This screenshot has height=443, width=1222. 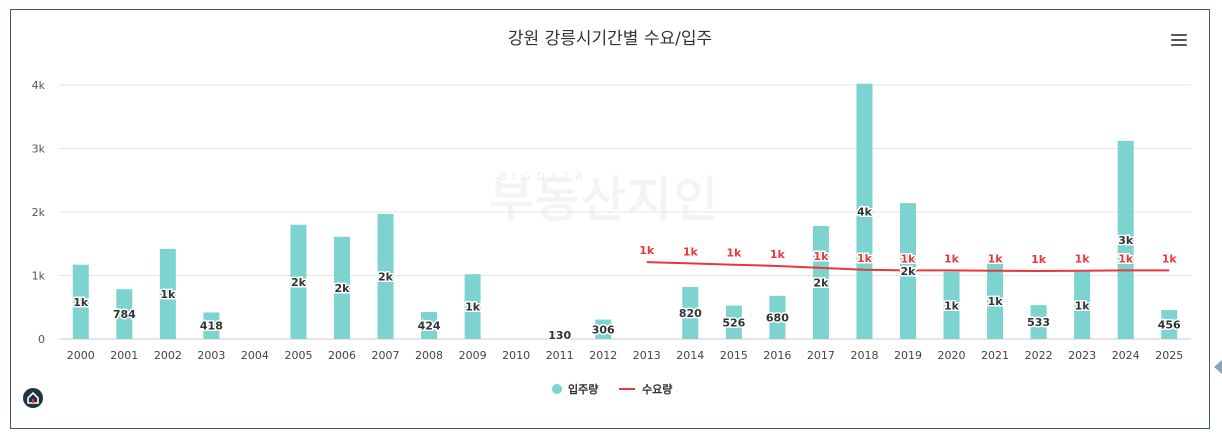 I want to click on bar-2006, so click(x=342, y=287).